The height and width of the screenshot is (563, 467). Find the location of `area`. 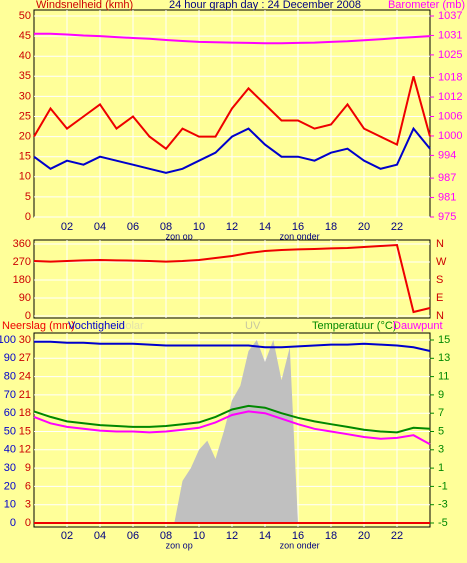

area is located at coordinates (236, 431).